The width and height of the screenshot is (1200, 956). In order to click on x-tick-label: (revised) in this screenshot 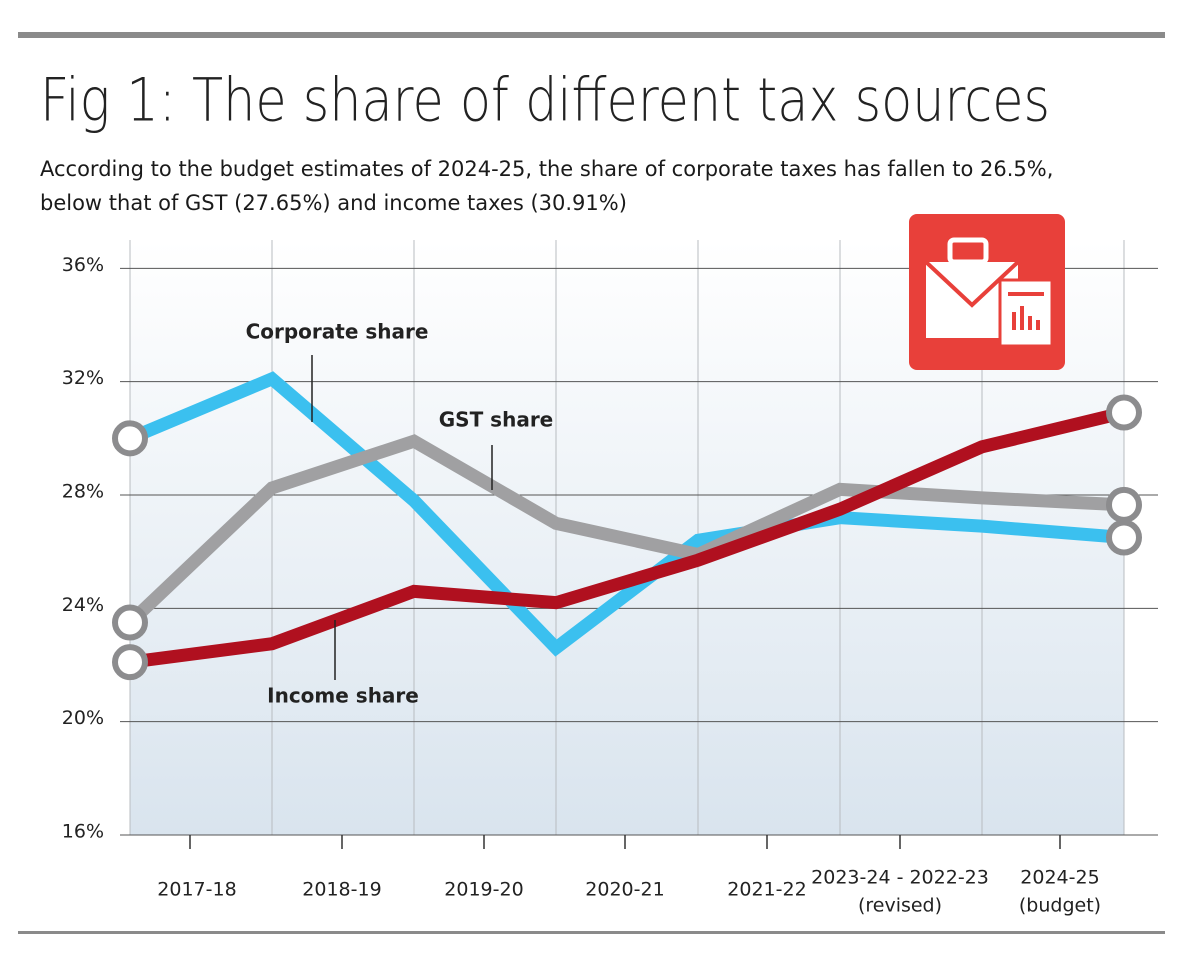, I will do `click(900, 906)`.